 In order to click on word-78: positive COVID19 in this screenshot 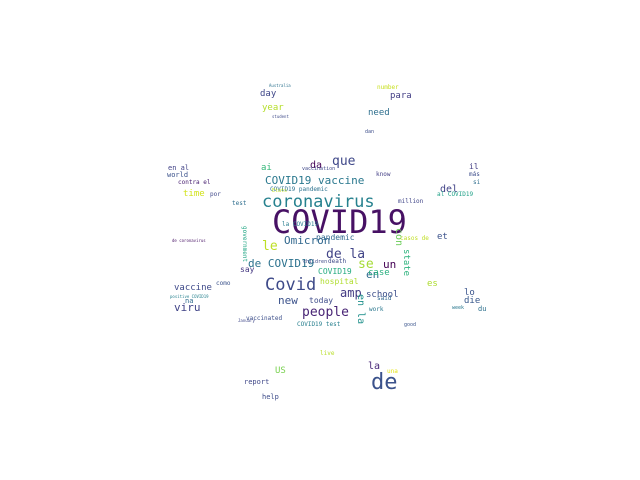, I will do `click(189, 296)`.